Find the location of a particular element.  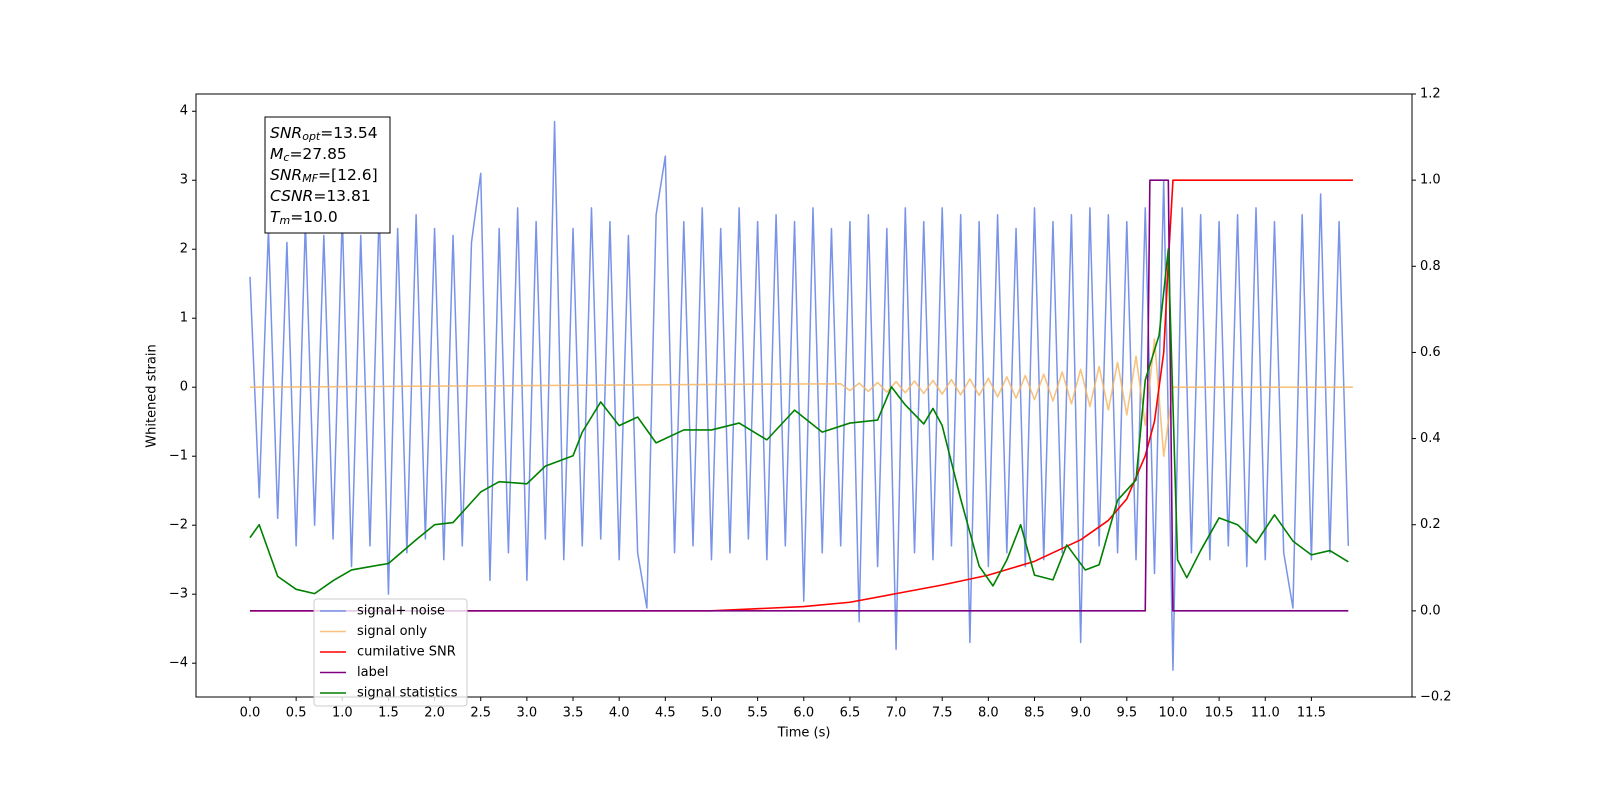

annotation-line: CSNR=13.81 is located at coordinates (320, 196).